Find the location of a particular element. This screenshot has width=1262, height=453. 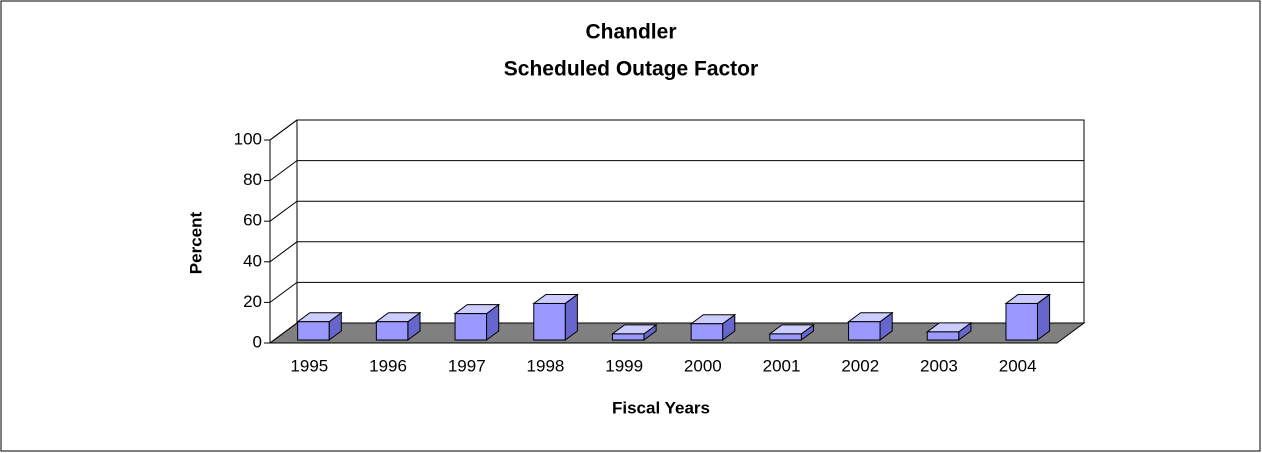

x-tick-label: 2001 is located at coordinates (782, 365).